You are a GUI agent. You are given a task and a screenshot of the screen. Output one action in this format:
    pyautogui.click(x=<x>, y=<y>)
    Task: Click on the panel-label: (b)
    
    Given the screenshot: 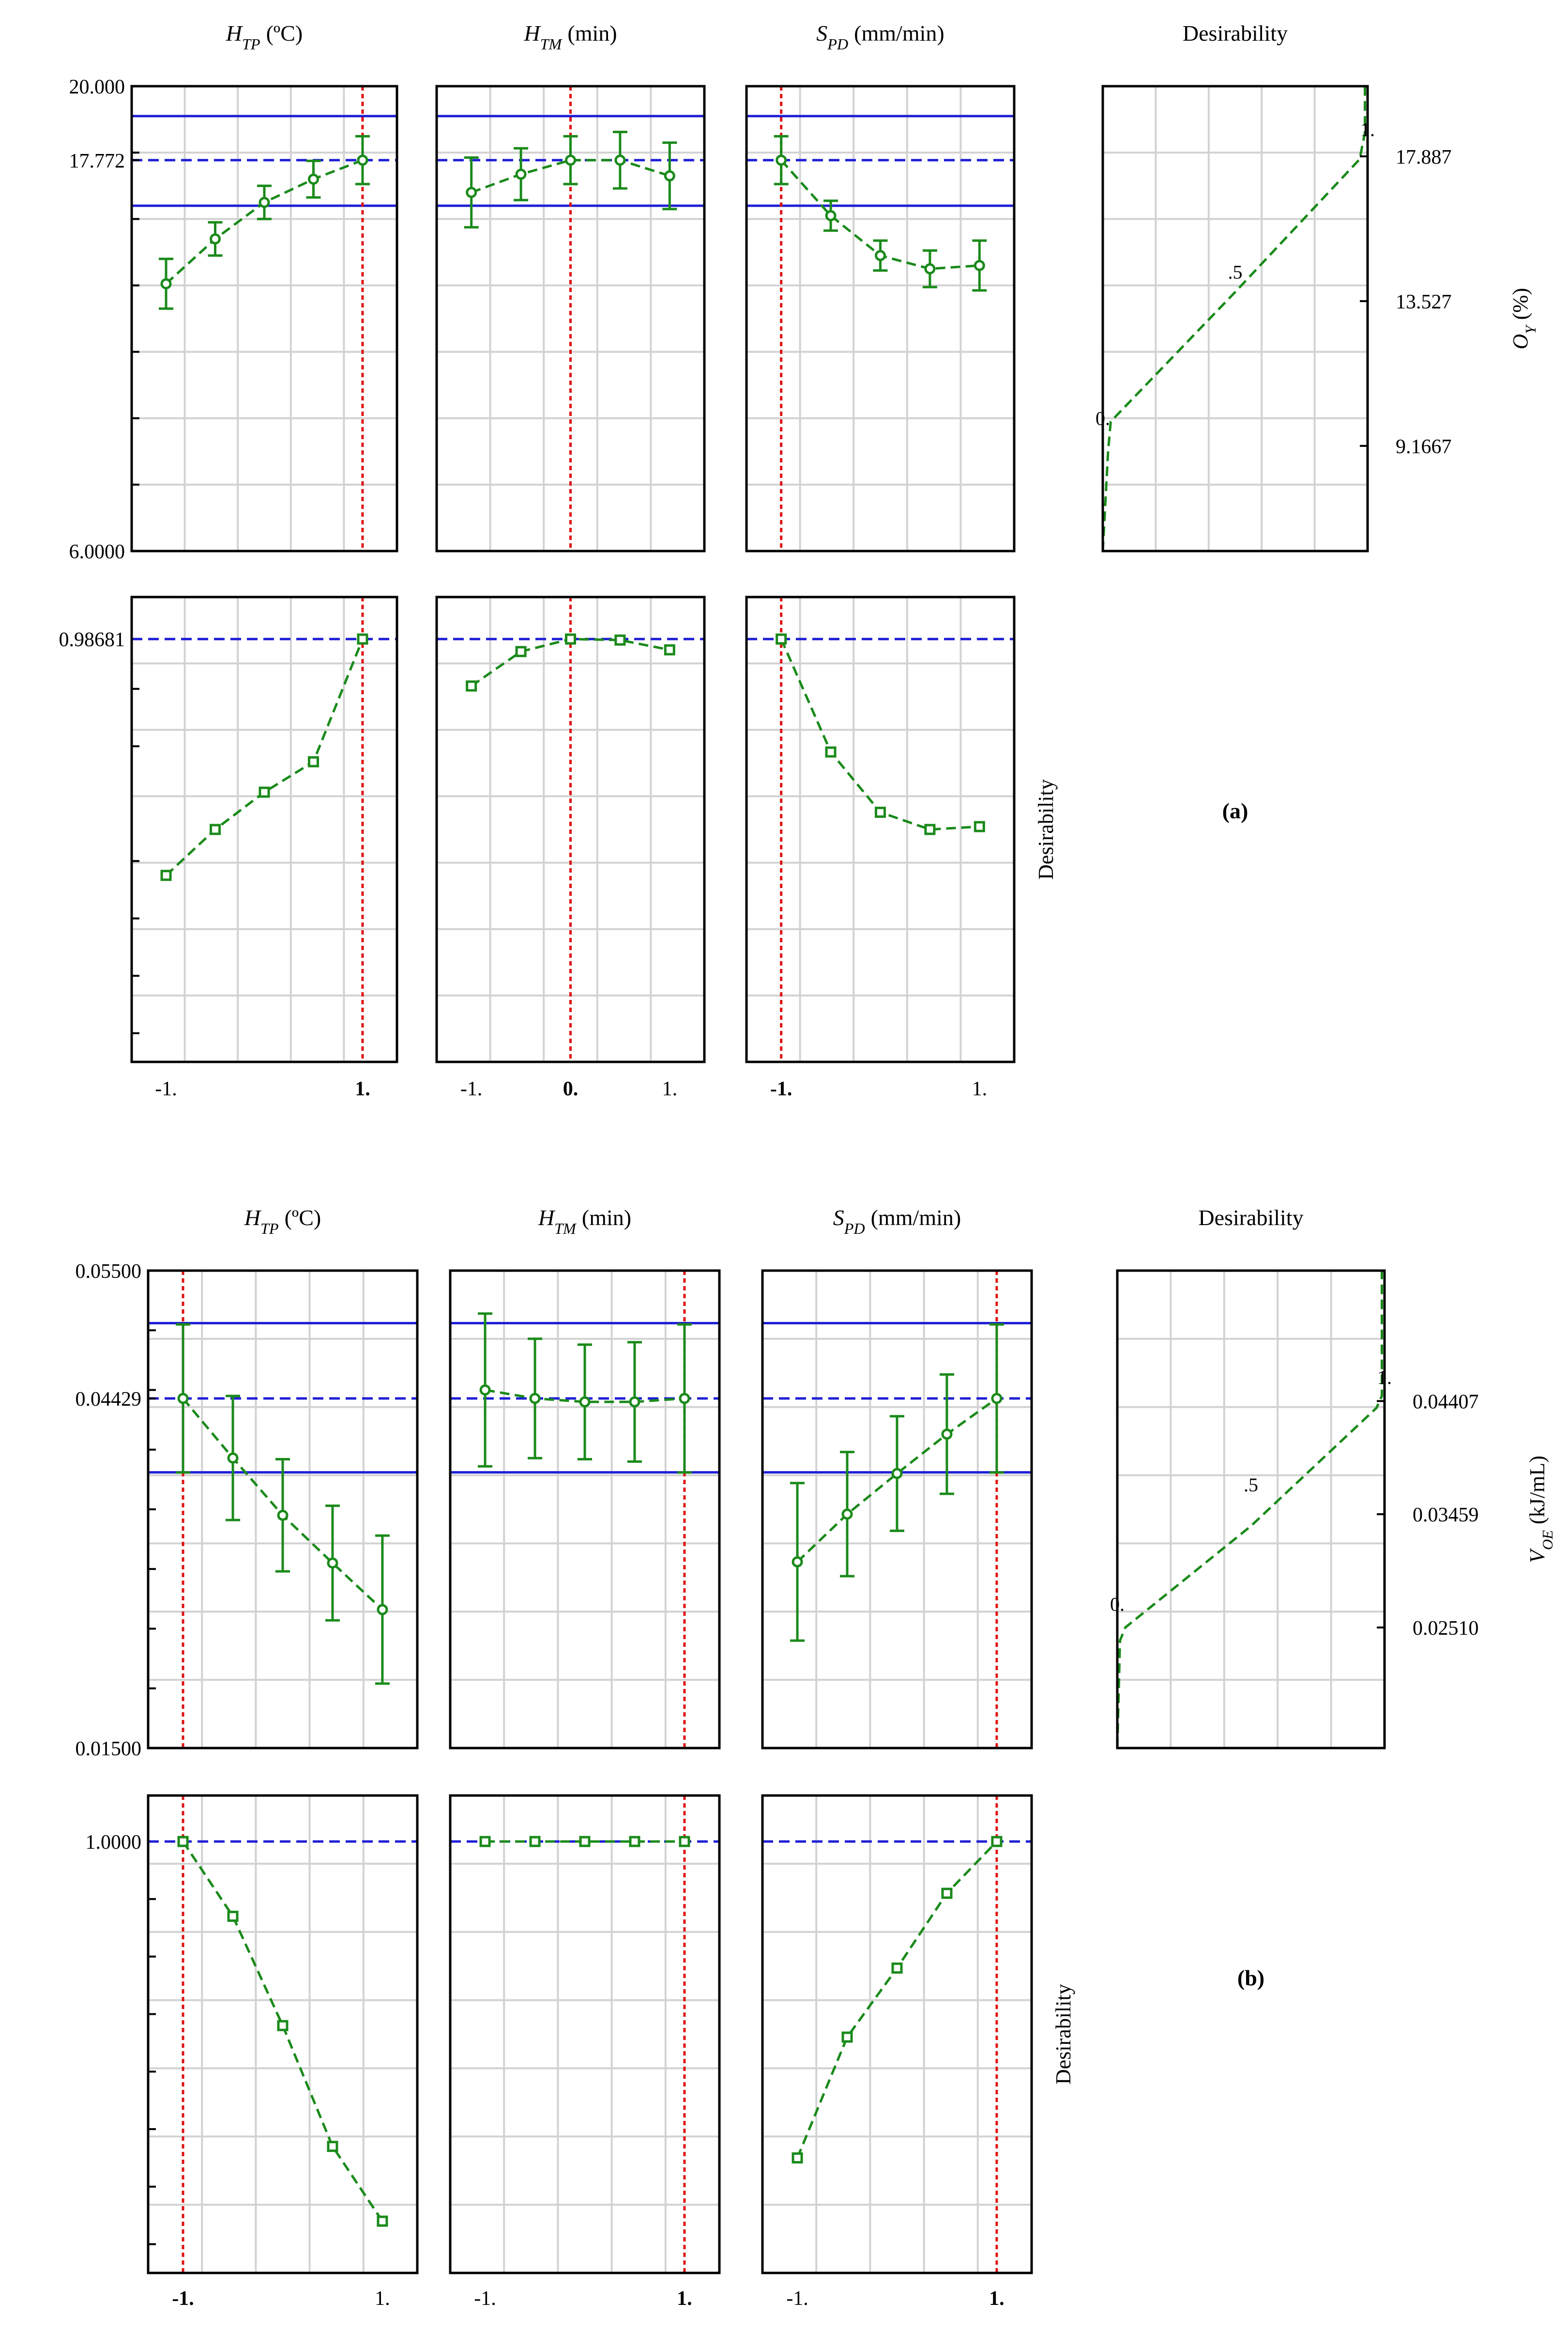 What is the action you would take?
    pyautogui.click(x=1250, y=1977)
    